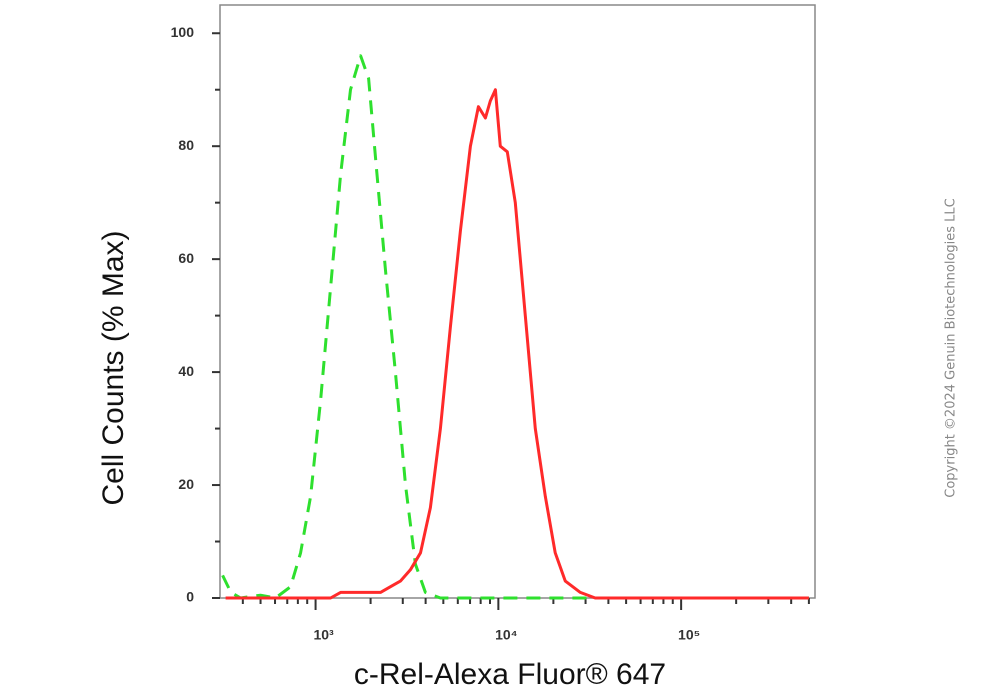 The image size is (1002, 700). Describe the element at coordinates (186, 484) in the screenshot. I see `y-tick-label: 20` at that location.